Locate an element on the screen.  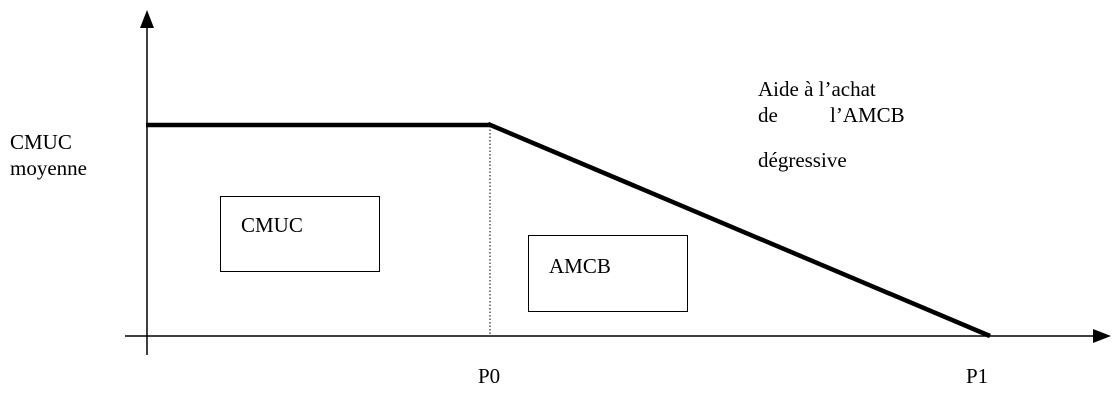
annotation-line3: dégressive is located at coordinates (802, 160).